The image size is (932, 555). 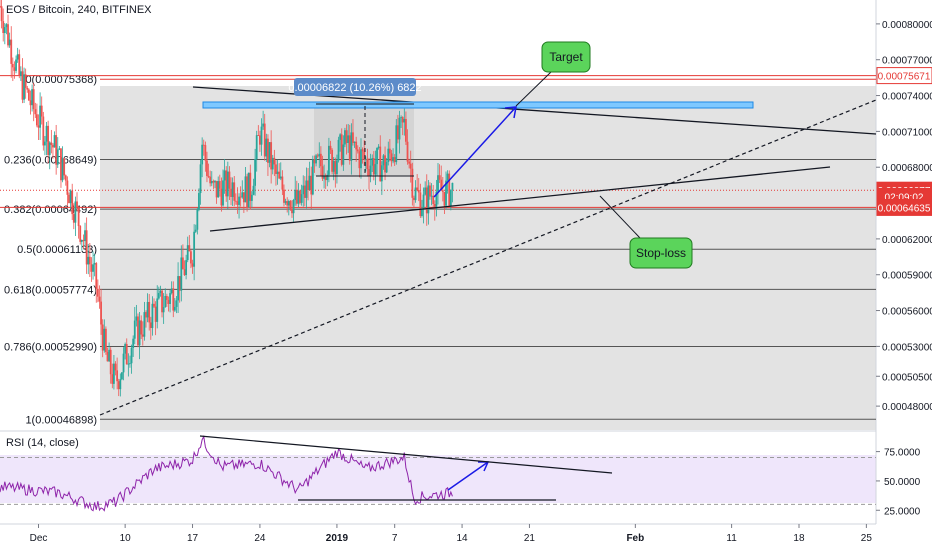 I want to click on price-tick-label: 0.00068000, so click(x=907, y=168).